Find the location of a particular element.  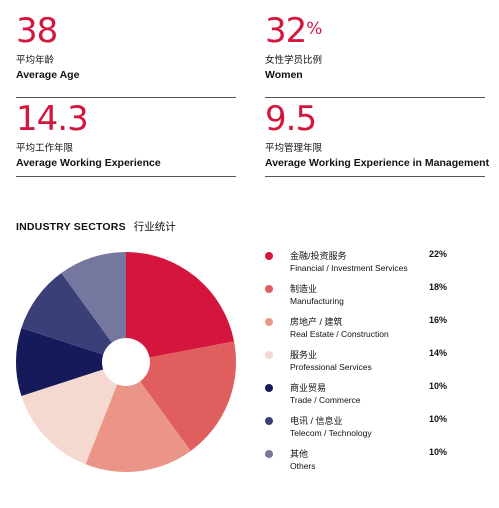

legend-label-zh: 金融/投资服务 is located at coordinates (318, 256).